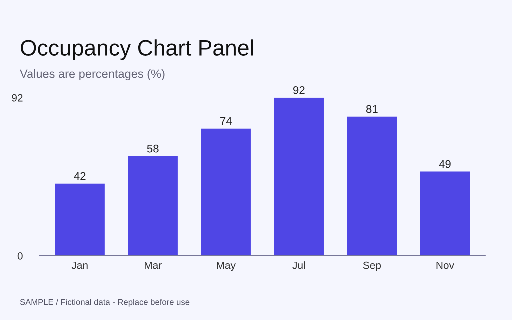 Image resolution: width=512 pixels, height=320 pixels. Describe the element at coordinates (105, 303) in the screenshot. I see `text: SAMPLE / Fictional data - Replace before use` at that location.